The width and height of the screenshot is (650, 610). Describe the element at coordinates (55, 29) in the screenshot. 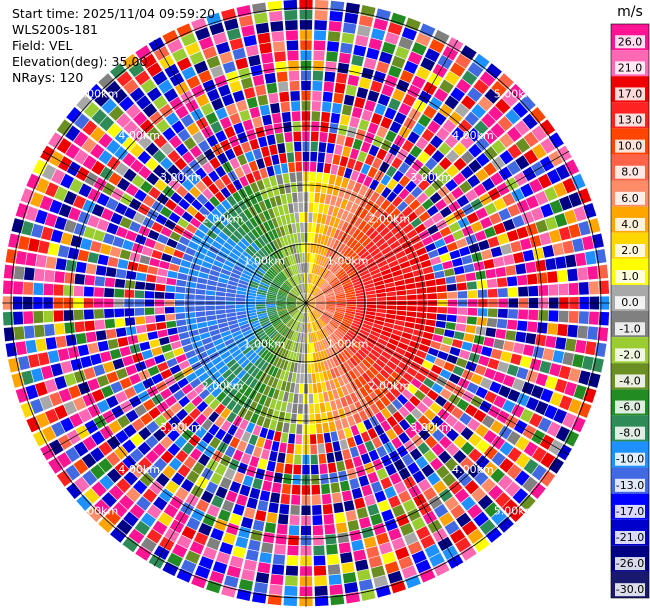

I see `instrument-label: WLS200s-181` at that location.